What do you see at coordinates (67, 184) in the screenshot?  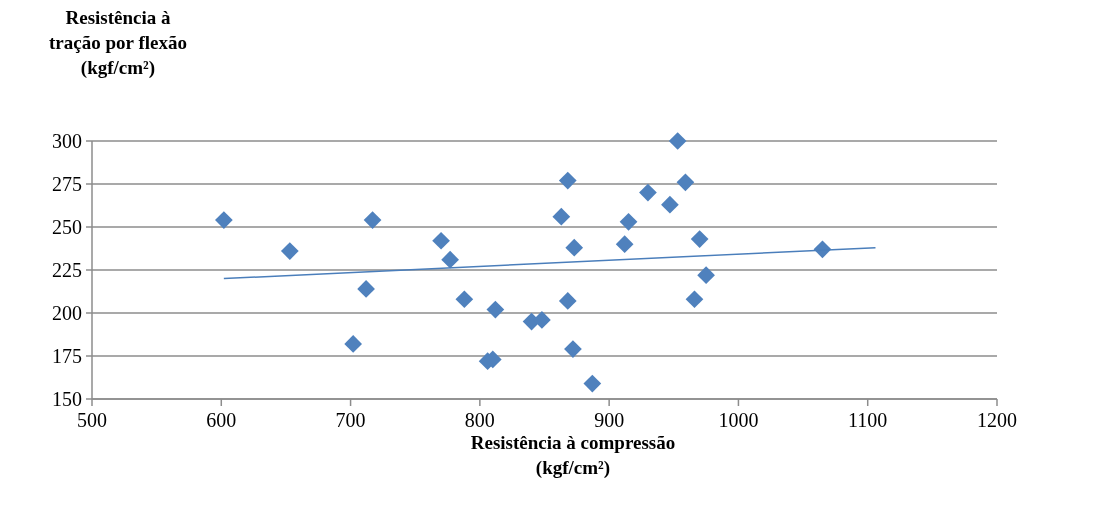 I see `y-tick-label: 275` at bounding box center [67, 184].